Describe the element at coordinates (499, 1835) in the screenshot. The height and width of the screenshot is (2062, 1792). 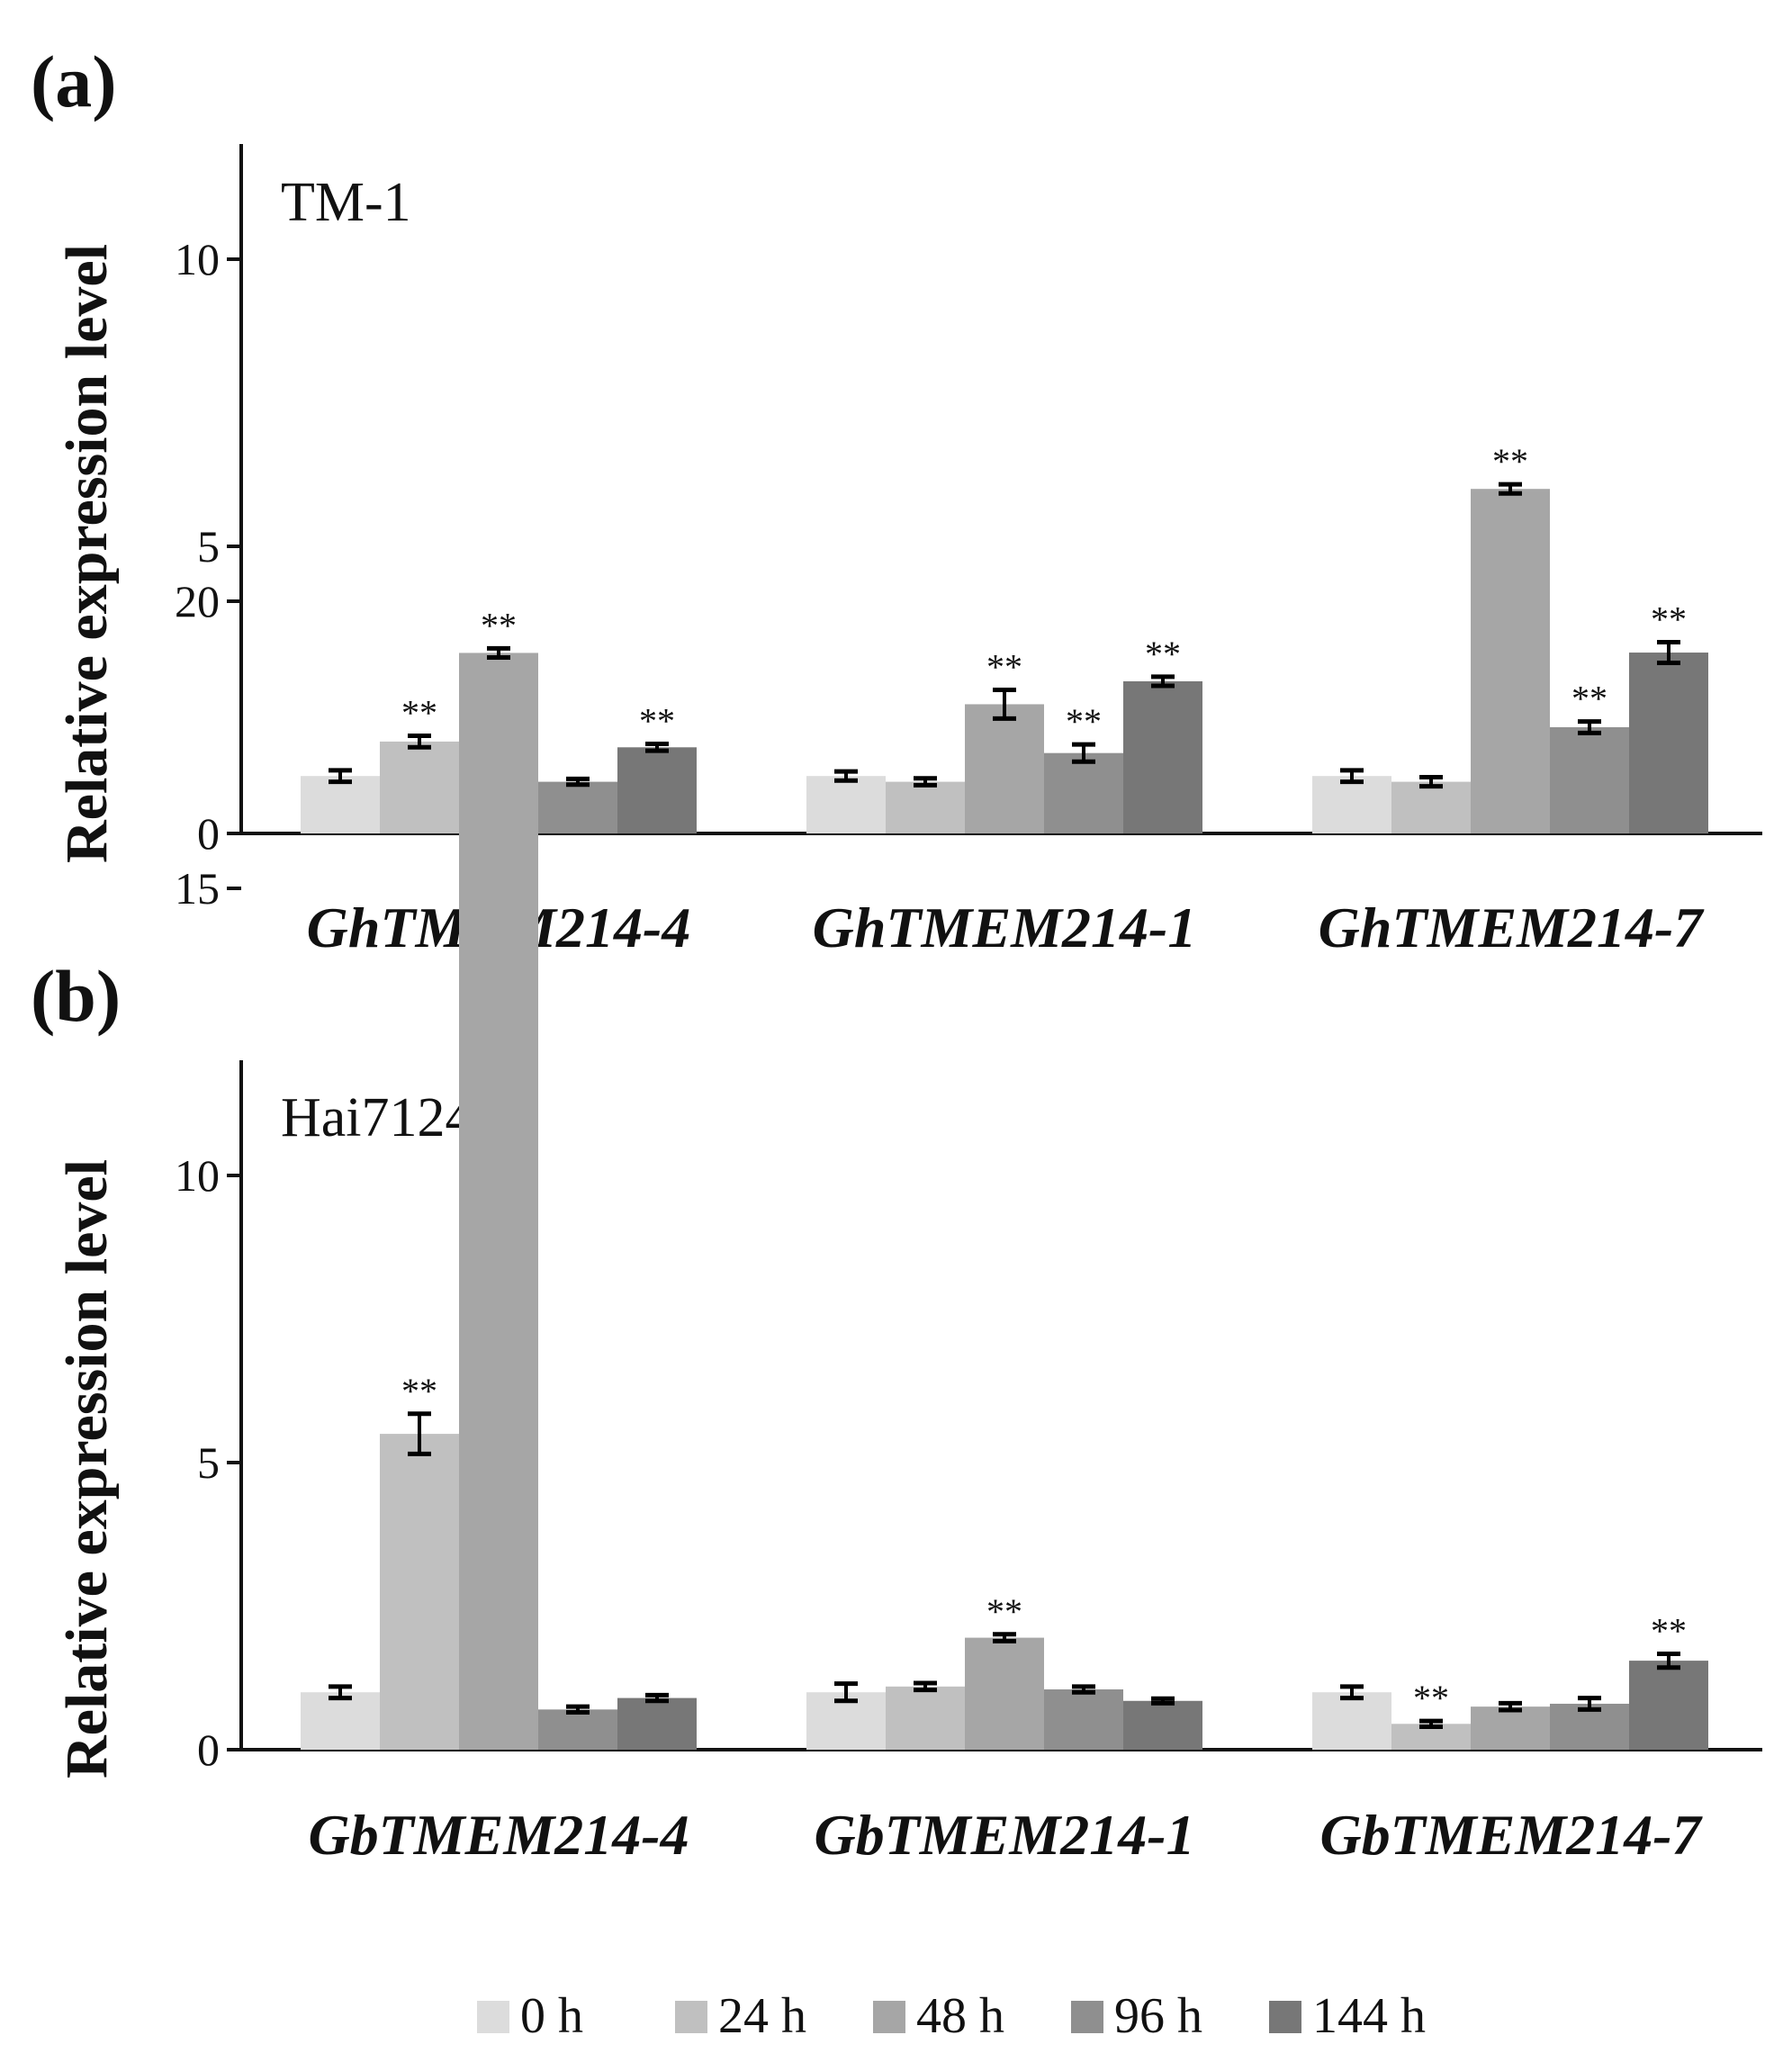
I see `category-label: GbTMEM214-4` at that location.